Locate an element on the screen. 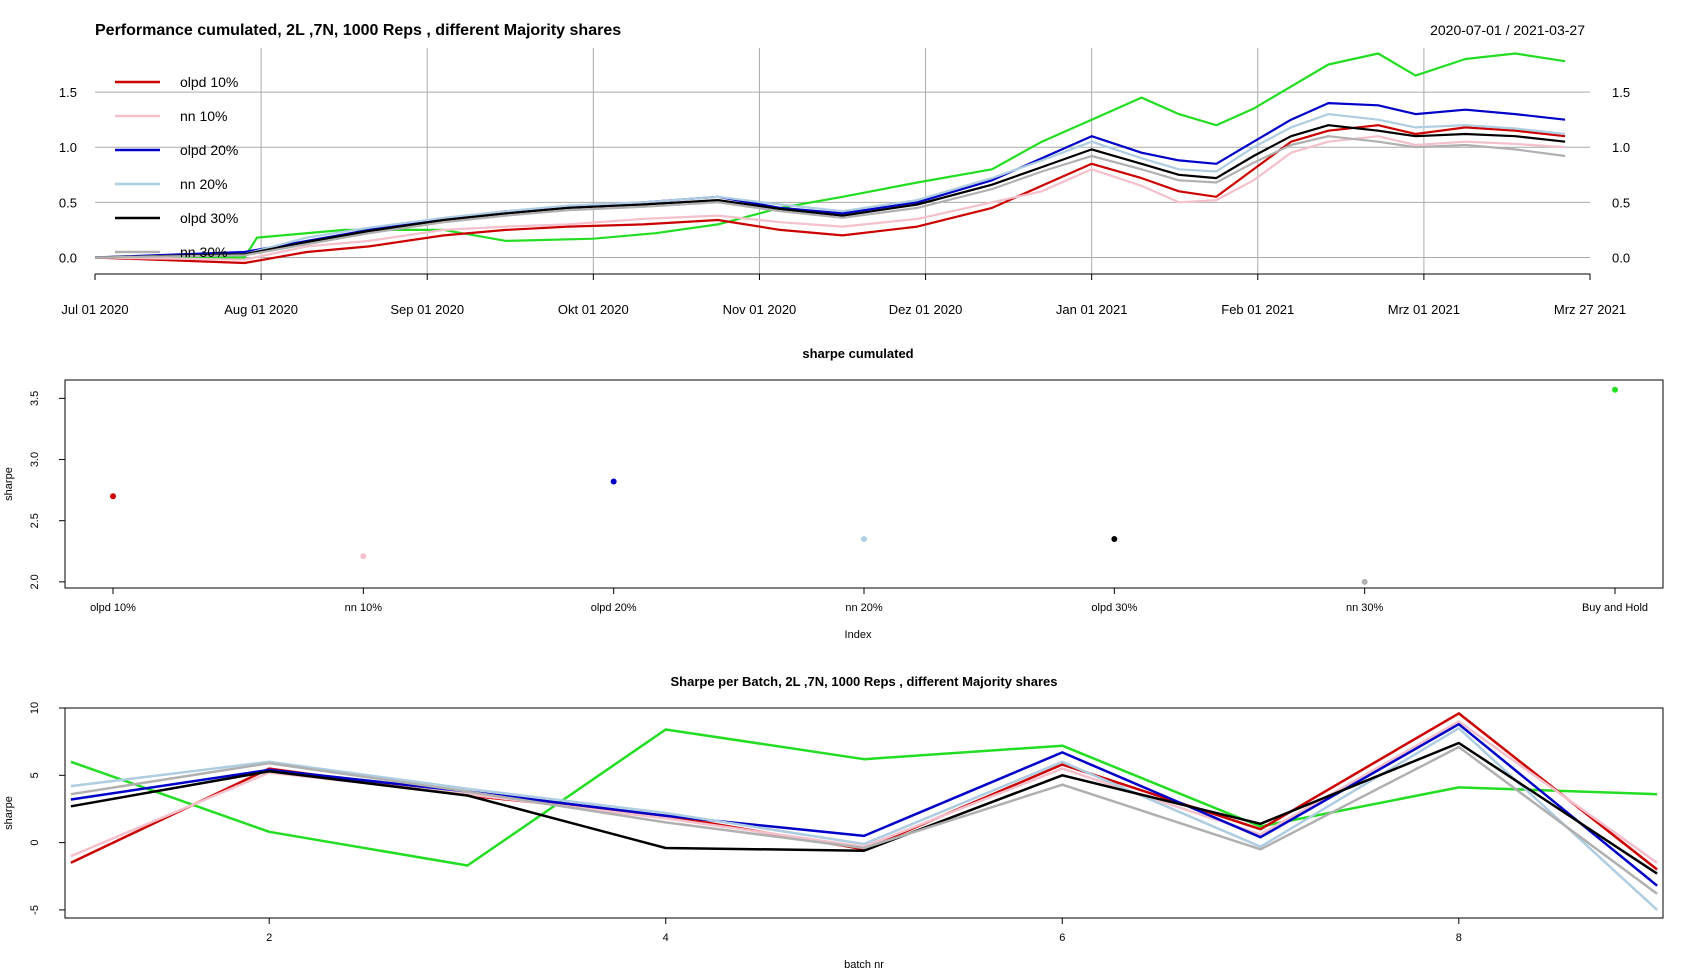  y-tick-label-right: 1.5 is located at coordinates (1621, 92).